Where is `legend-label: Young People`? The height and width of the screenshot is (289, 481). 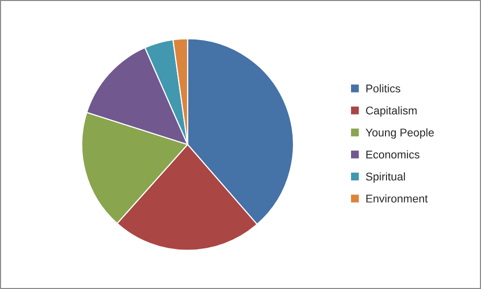
legend-label: Young People is located at coordinates (400, 133).